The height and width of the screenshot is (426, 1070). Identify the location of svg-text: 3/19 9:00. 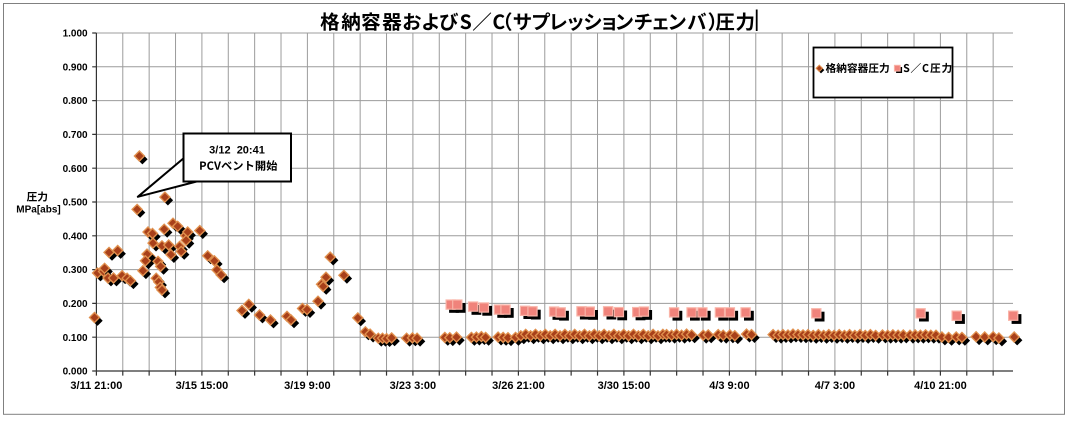
(307, 386).